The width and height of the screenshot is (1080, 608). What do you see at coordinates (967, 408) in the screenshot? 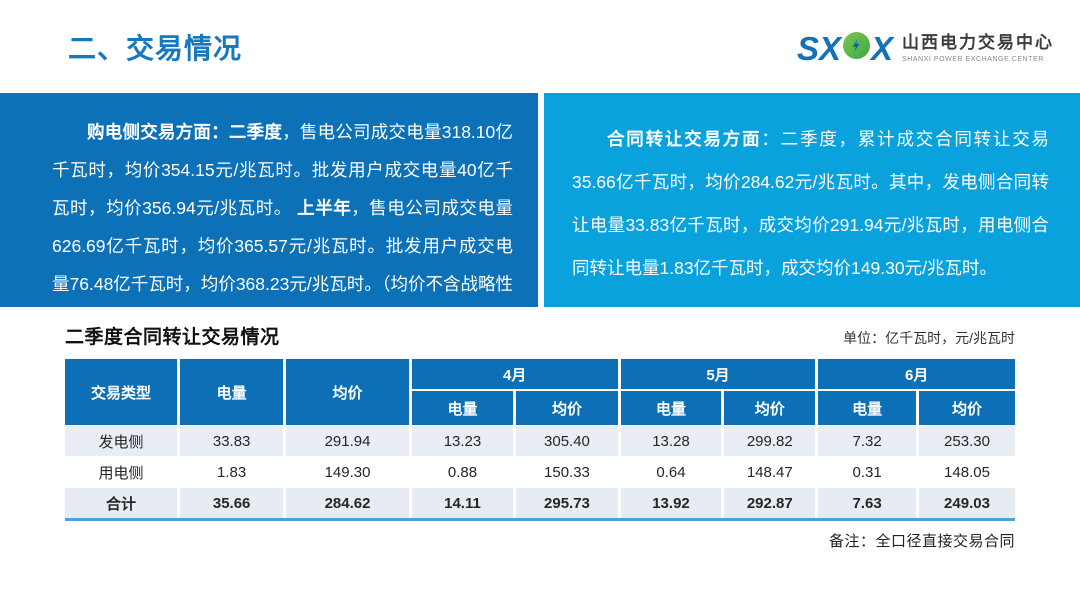
I see `sub-header-price-jun: 均价` at bounding box center [967, 408].